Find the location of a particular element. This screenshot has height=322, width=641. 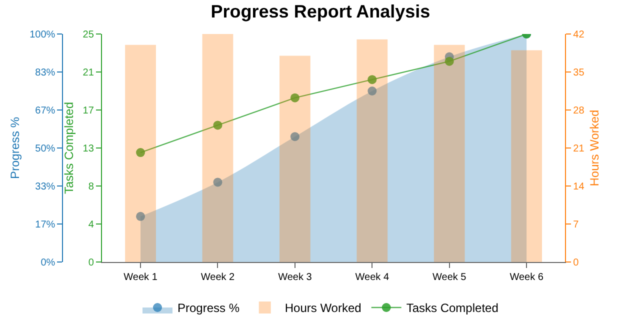

legend-label: Tasks Completed is located at coordinates (452, 308).